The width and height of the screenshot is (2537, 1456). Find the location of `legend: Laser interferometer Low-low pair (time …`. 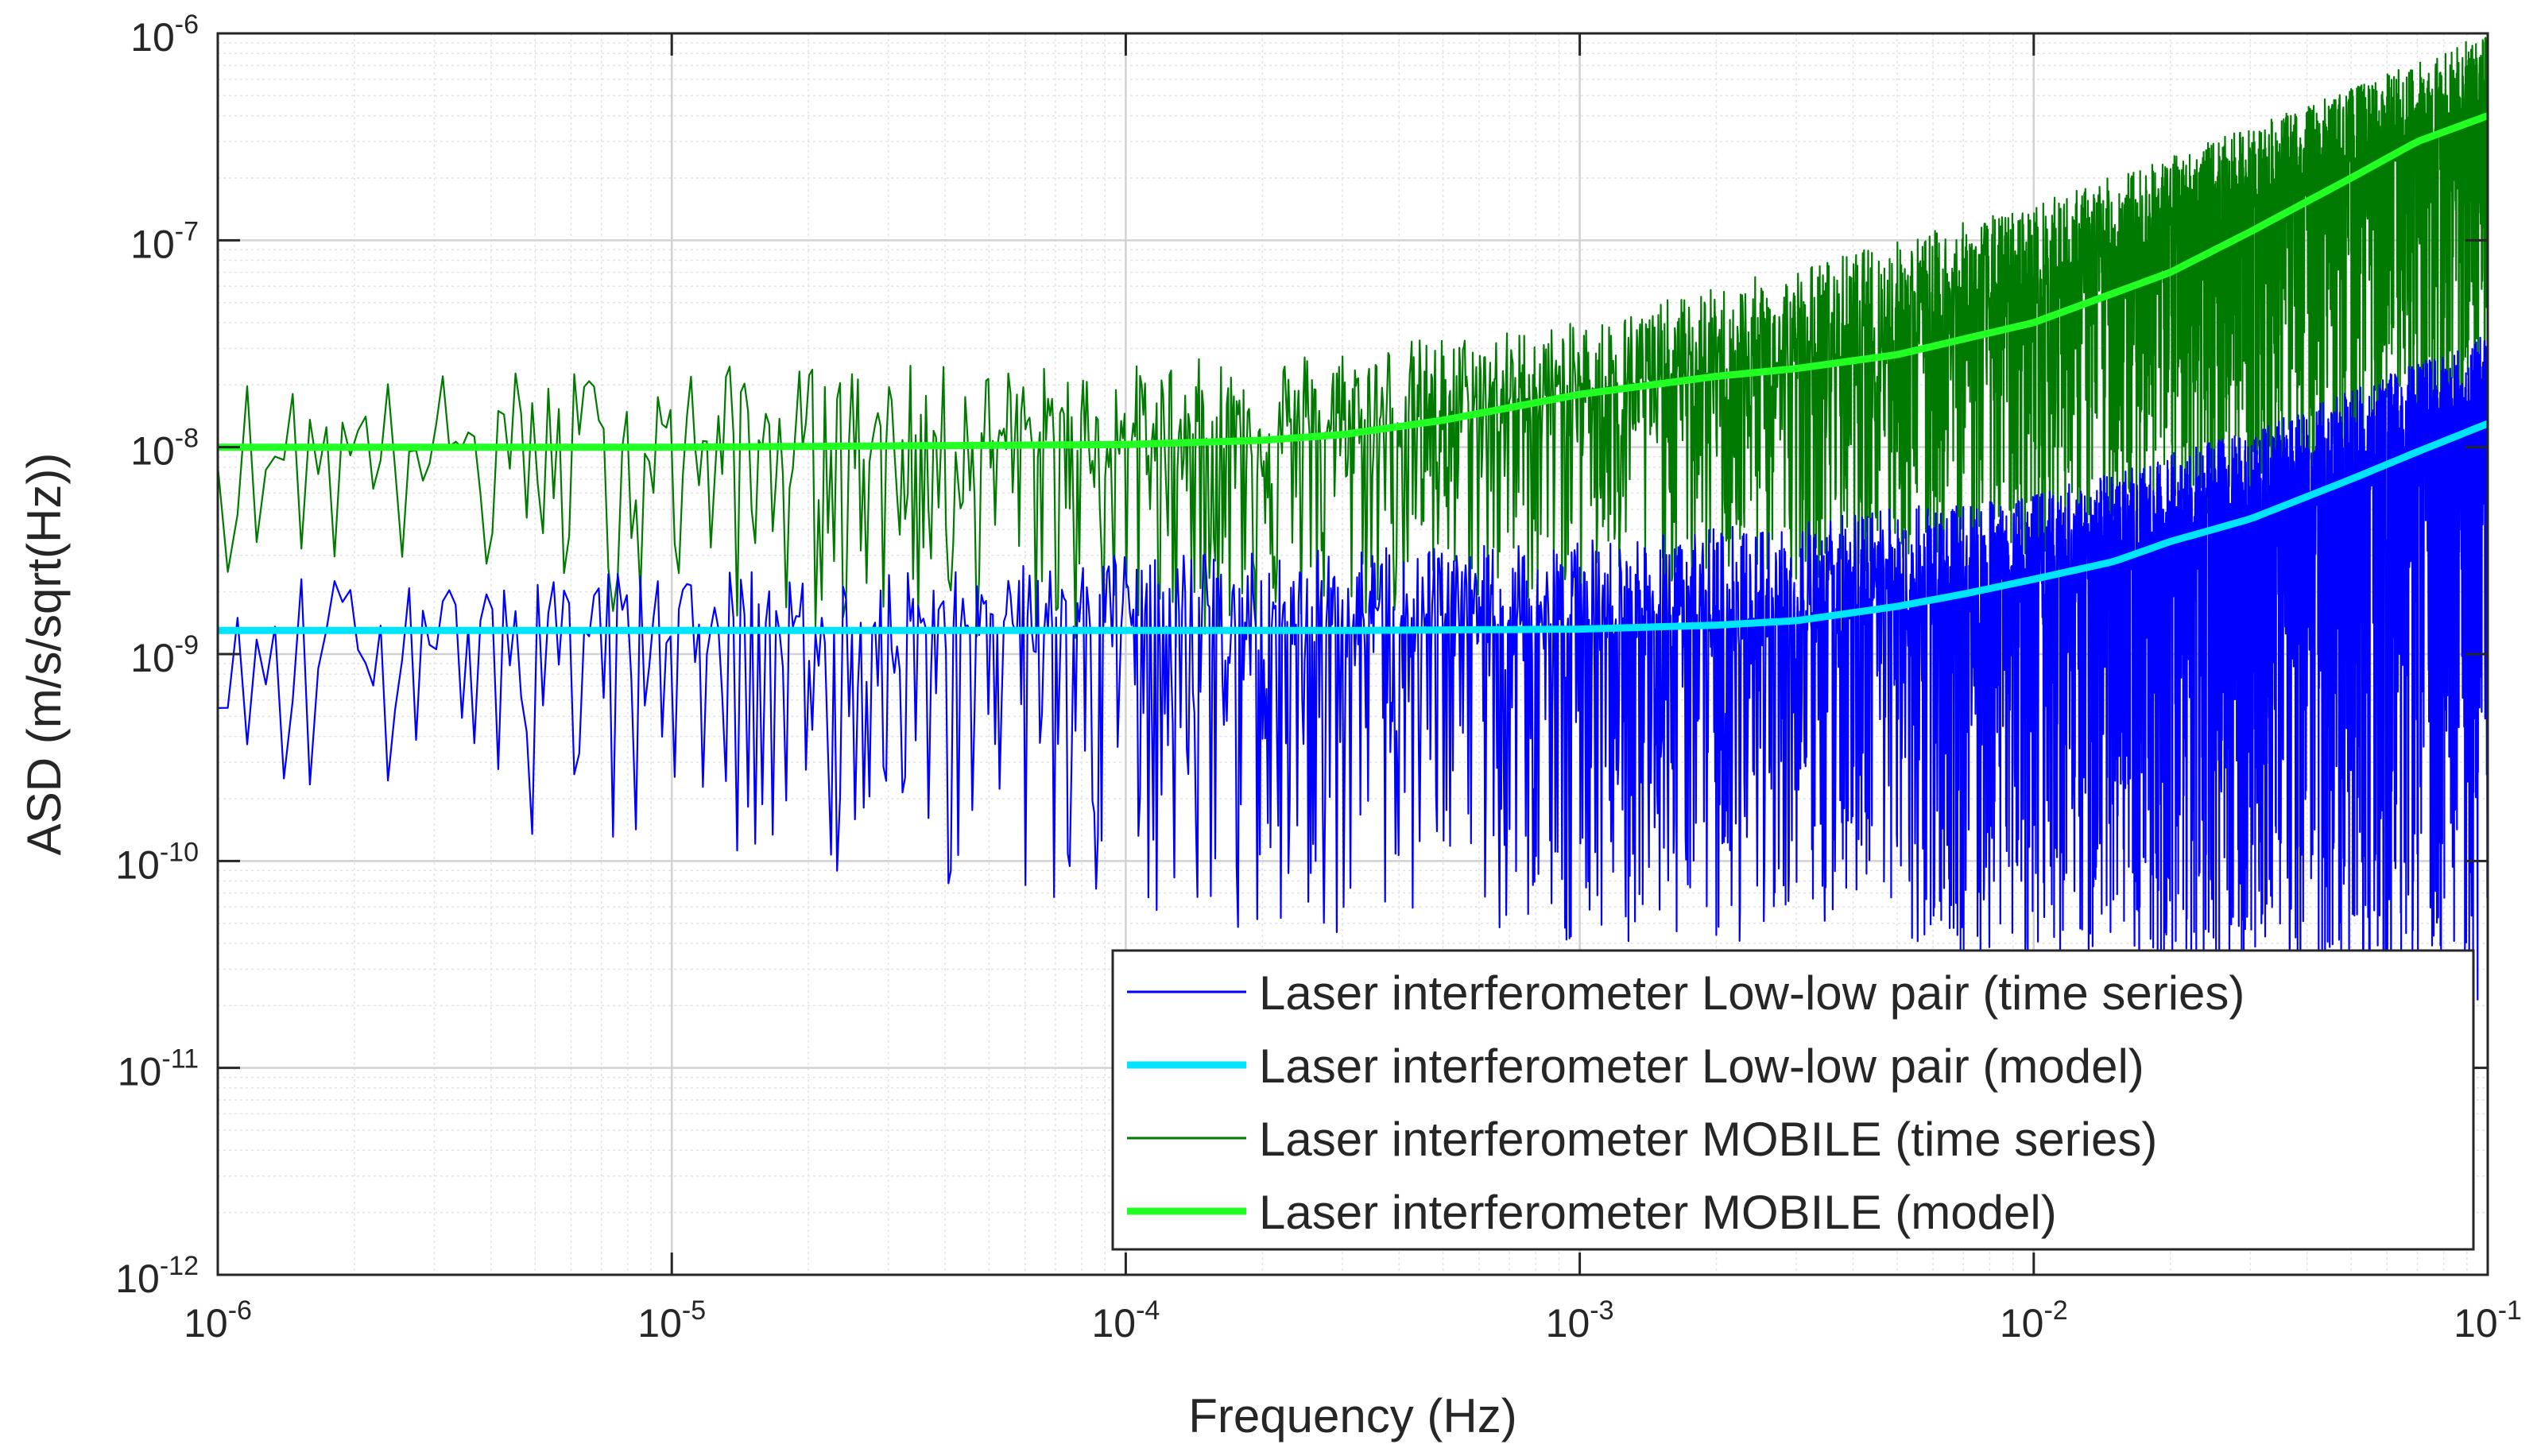

legend: Laser interferometer Low-low pair (time … is located at coordinates (1793, 1100).